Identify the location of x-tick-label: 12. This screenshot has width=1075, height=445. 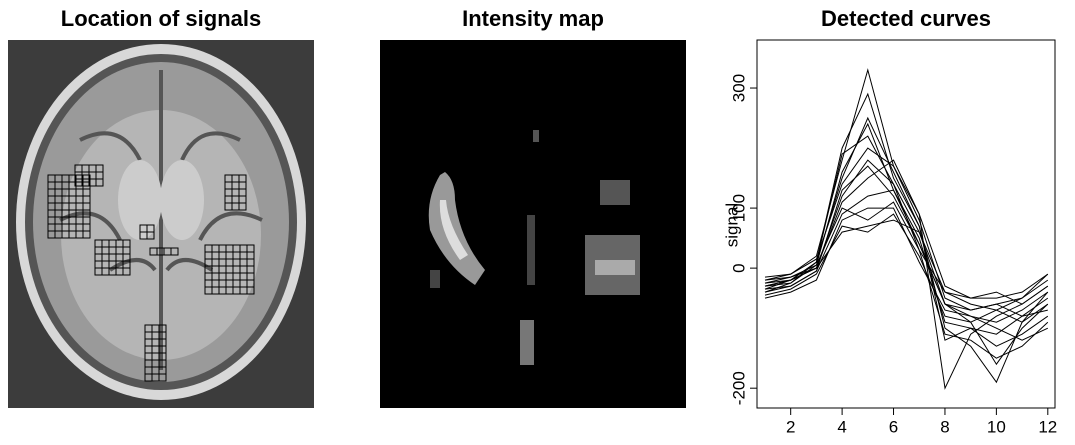
(1047, 426).